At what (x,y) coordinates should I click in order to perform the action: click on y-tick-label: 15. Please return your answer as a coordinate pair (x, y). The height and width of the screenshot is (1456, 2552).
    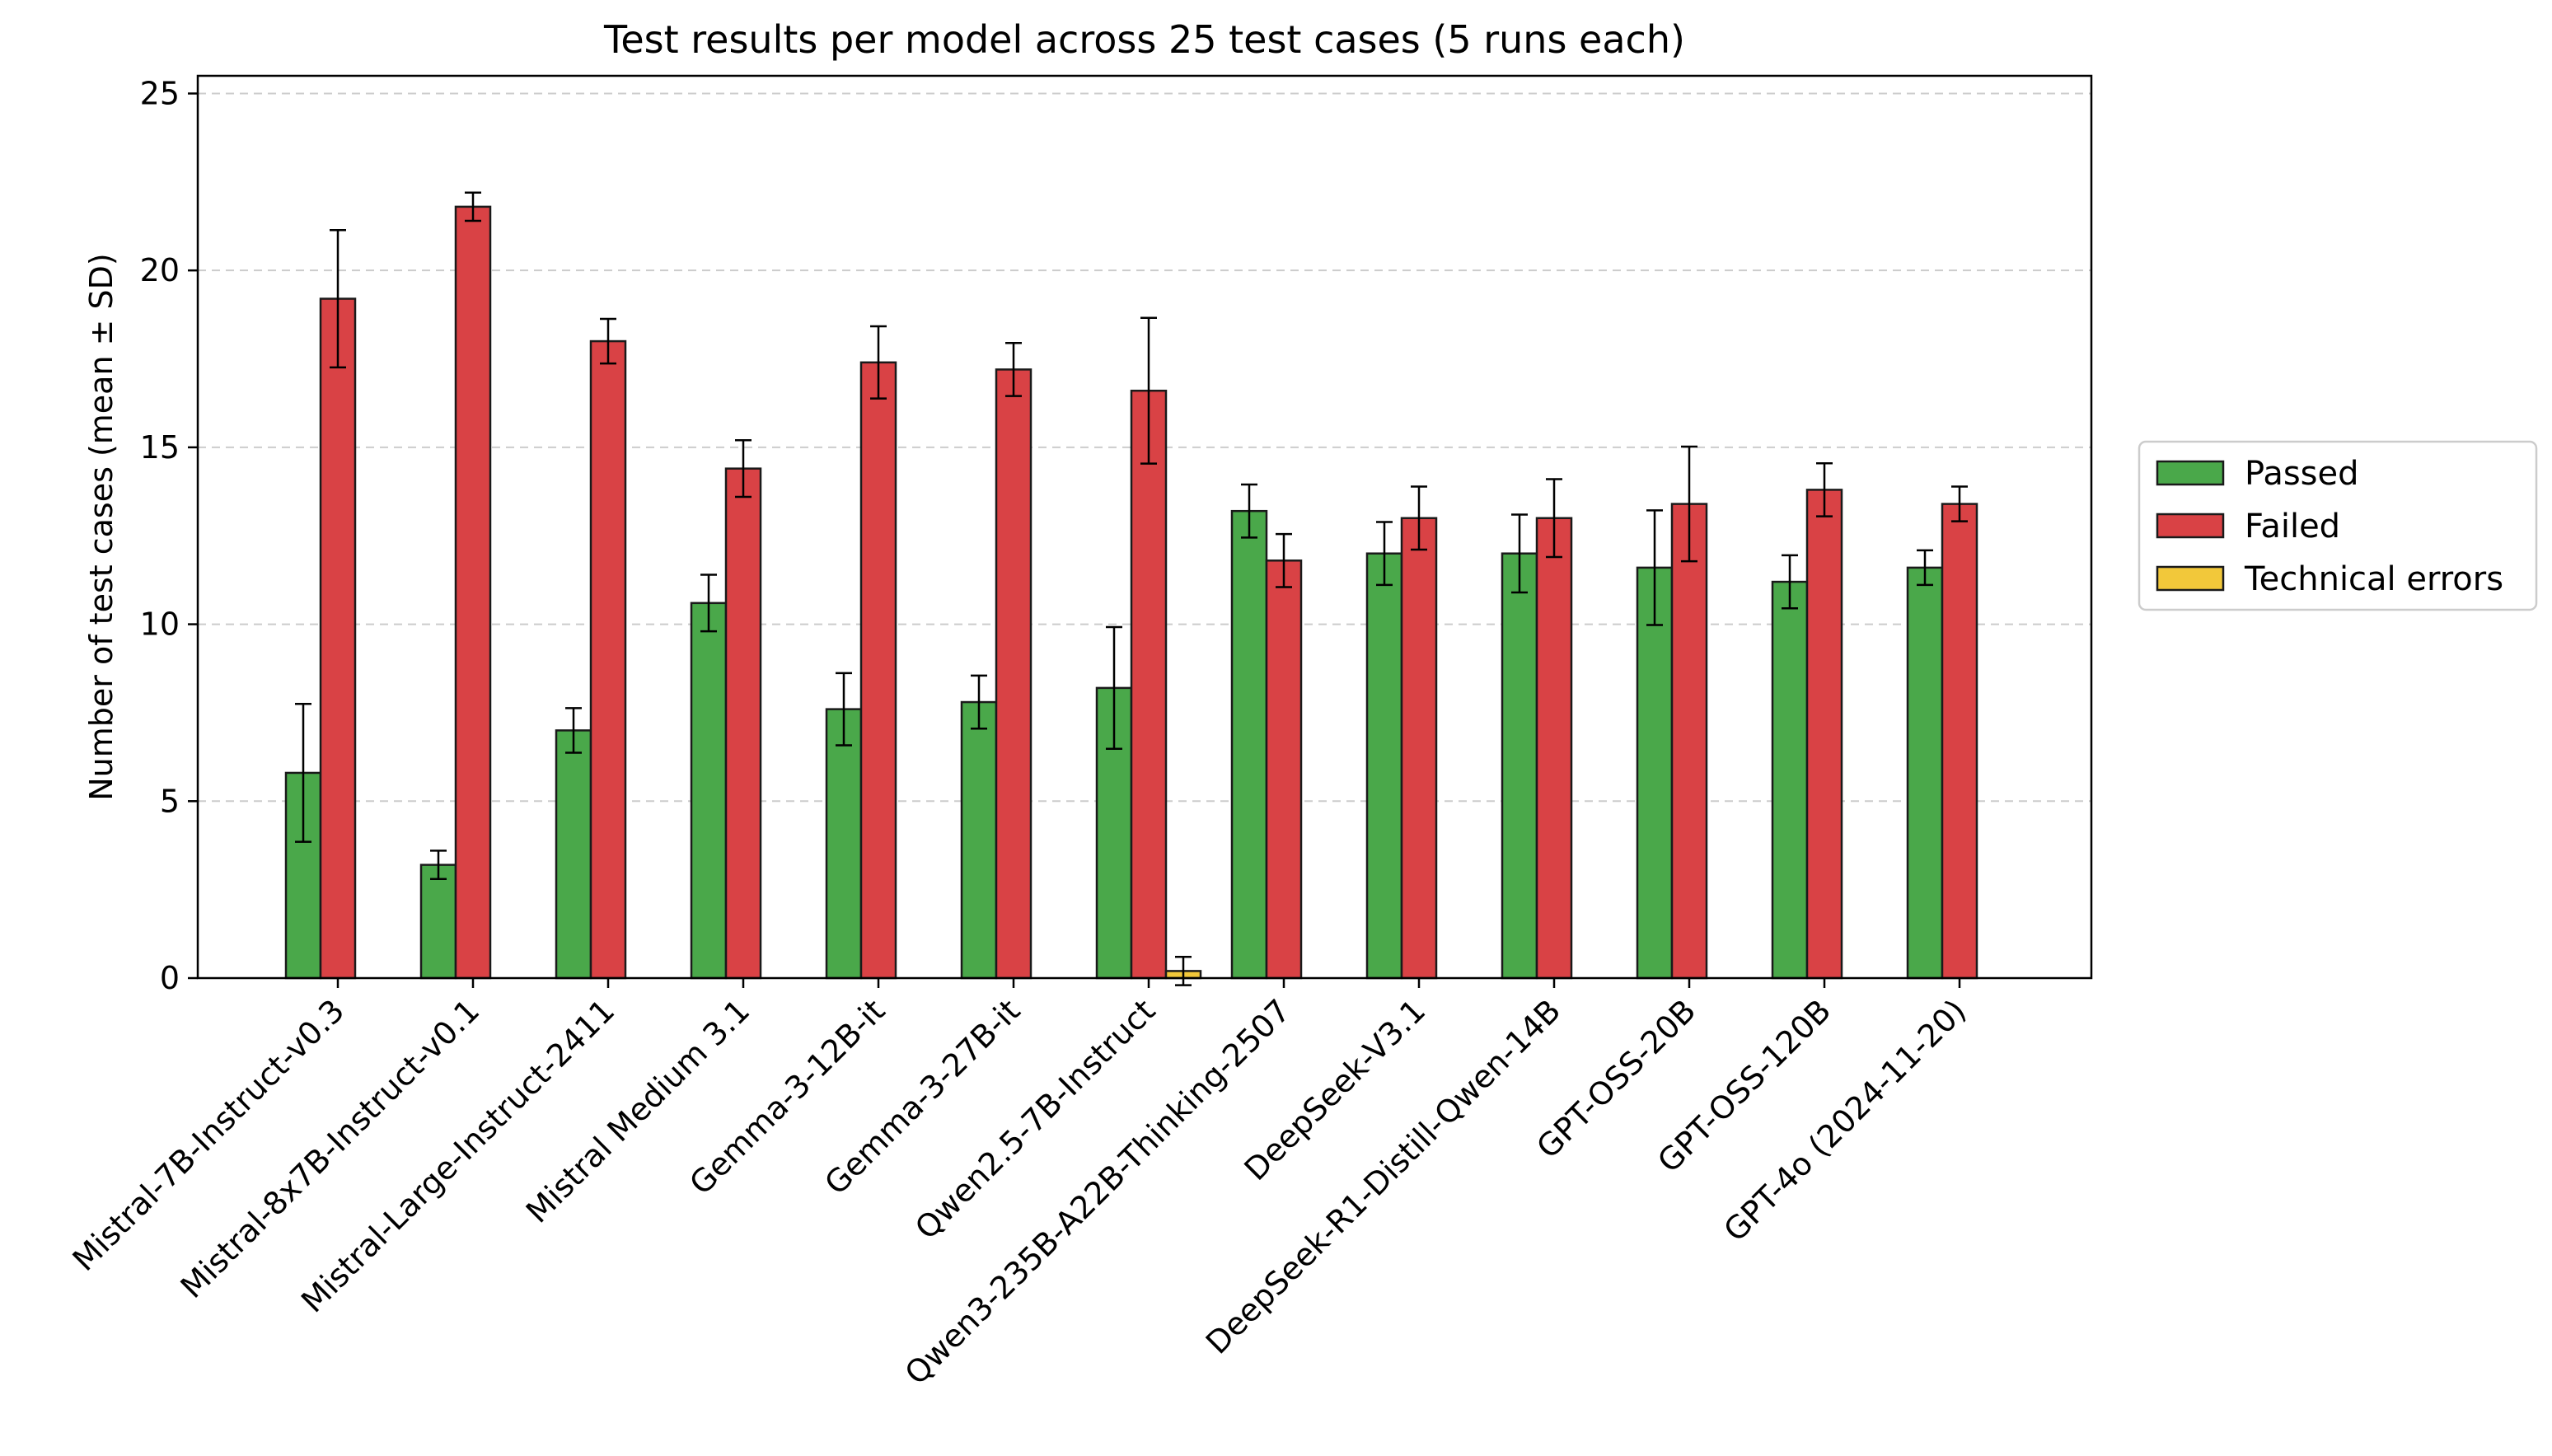
    Looking at the image, I should click on (160, 447).